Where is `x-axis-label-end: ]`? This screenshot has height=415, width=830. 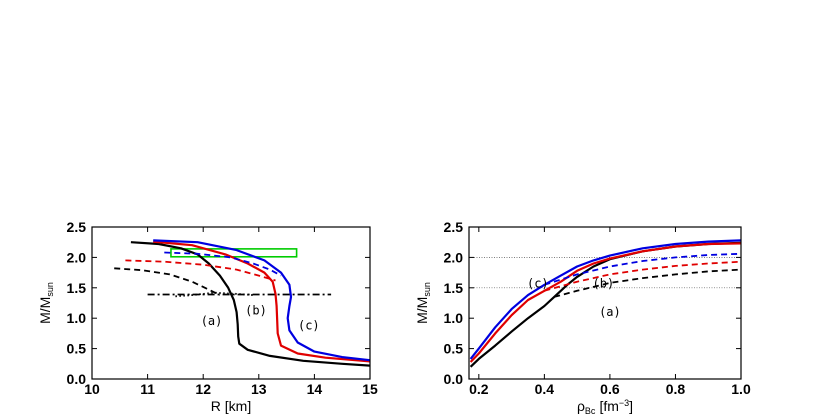
x-axis-label-end: ] is located at coordinates (631, 406).